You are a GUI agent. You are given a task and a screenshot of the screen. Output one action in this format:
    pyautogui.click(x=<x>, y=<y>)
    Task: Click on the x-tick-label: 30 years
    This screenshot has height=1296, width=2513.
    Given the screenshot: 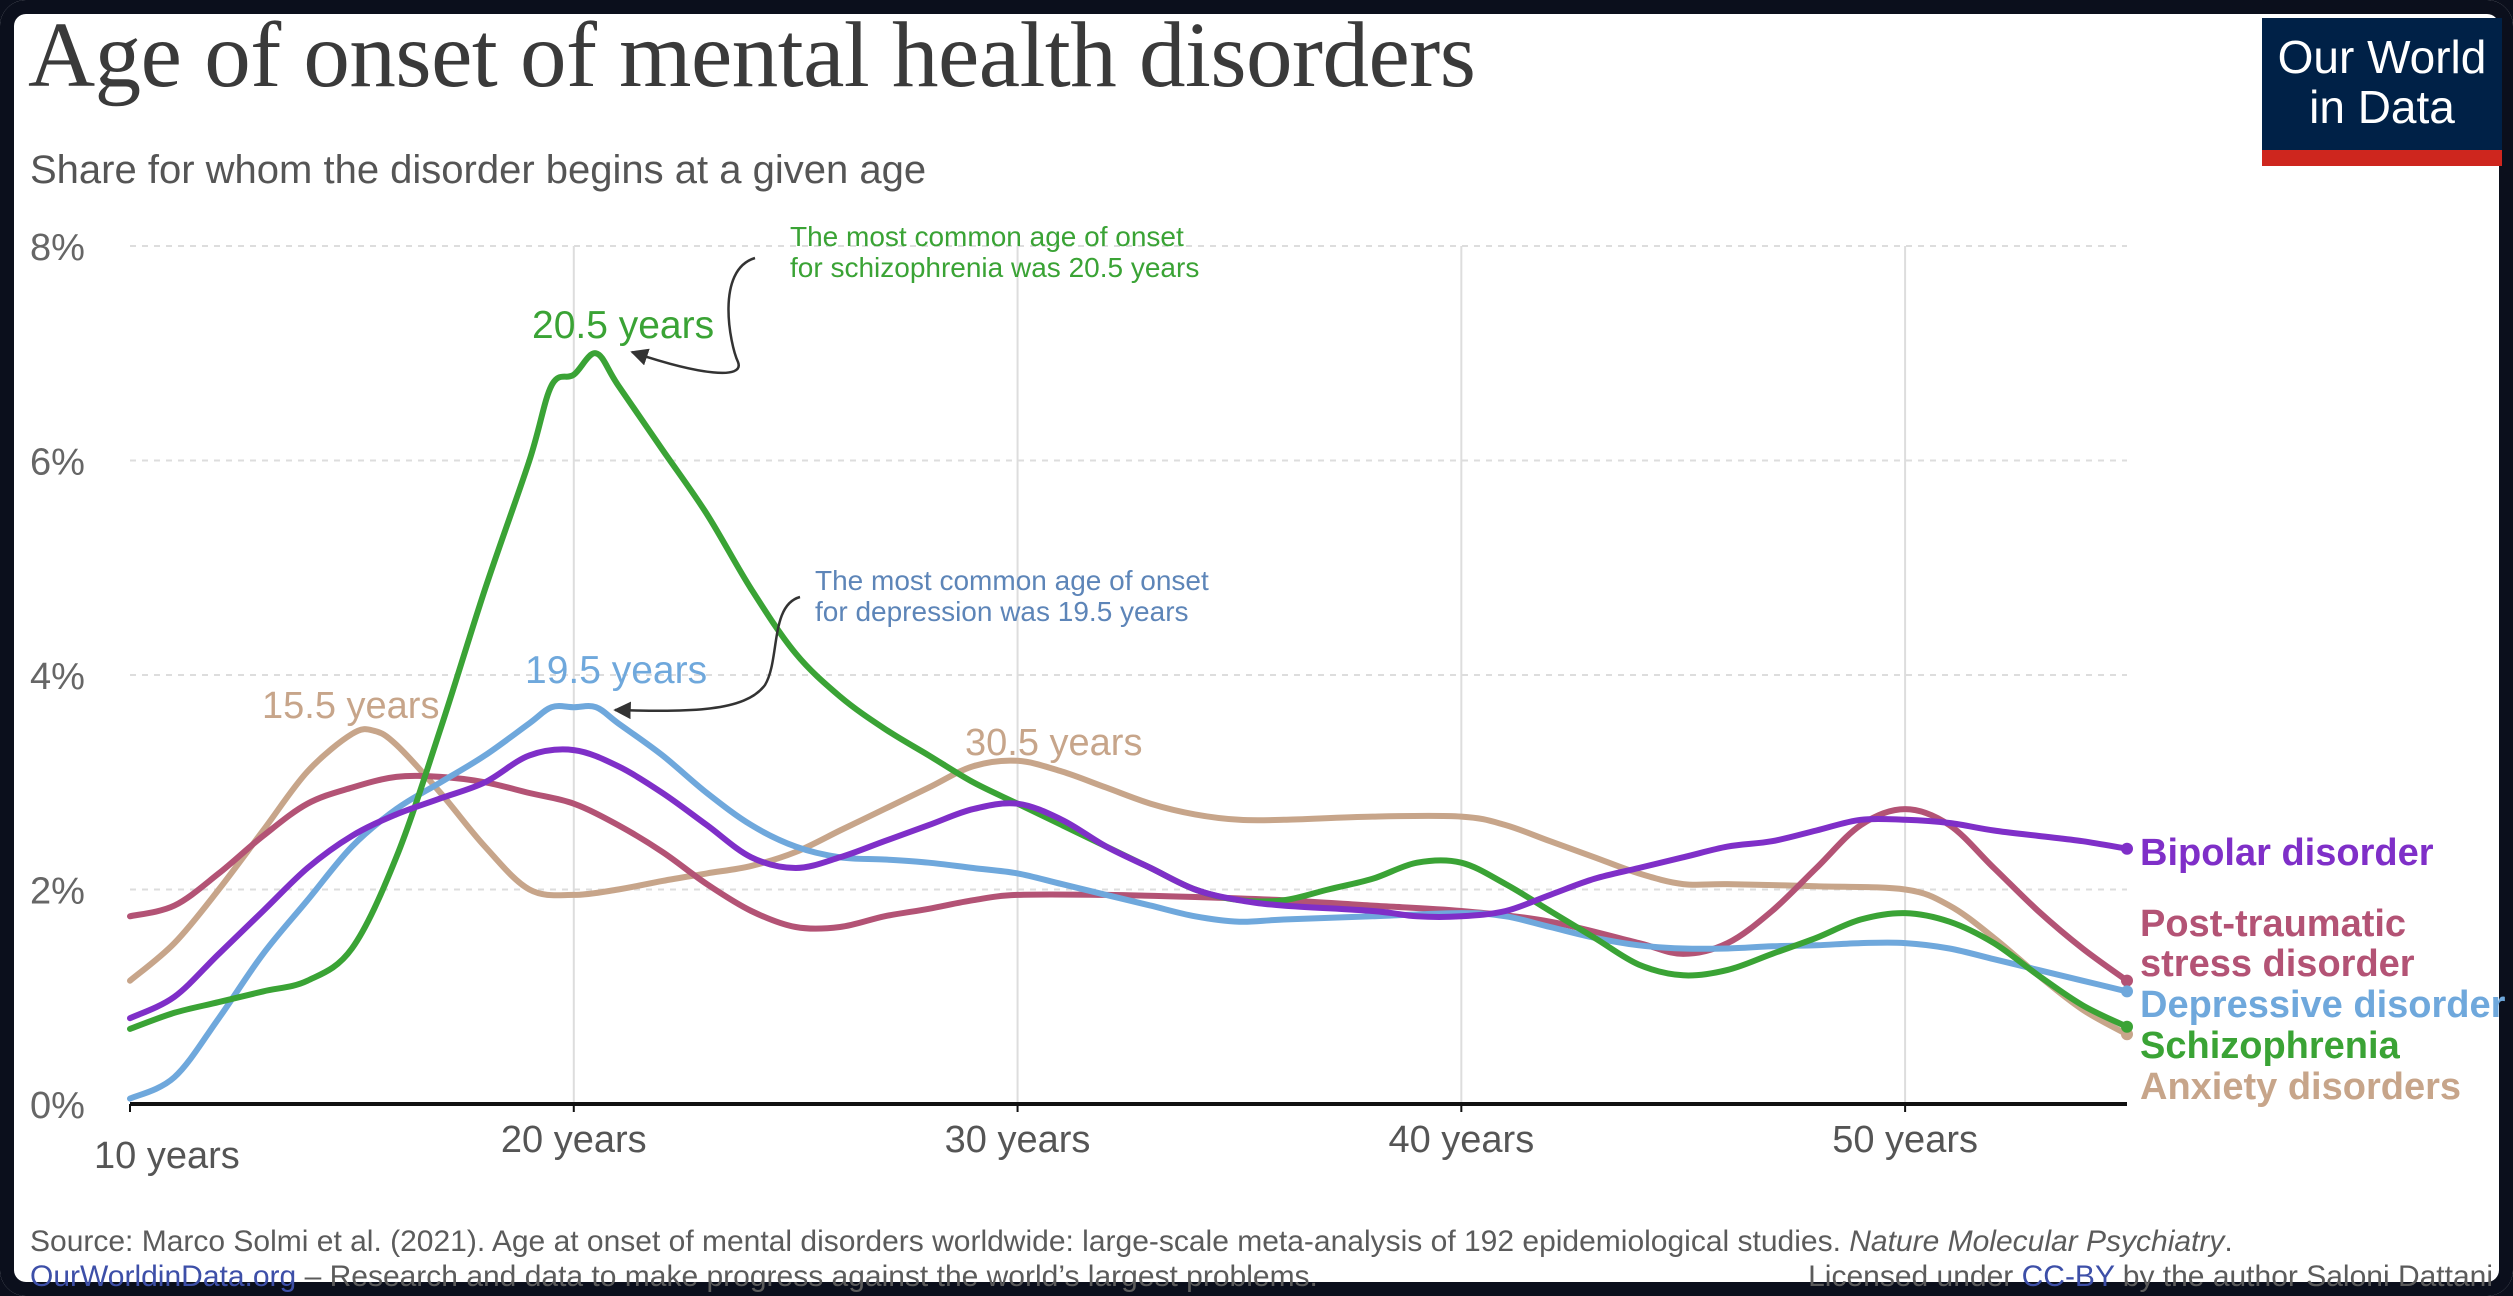 What is the action you would take?
    pyautogui.click(x=1018, y=1140)
    